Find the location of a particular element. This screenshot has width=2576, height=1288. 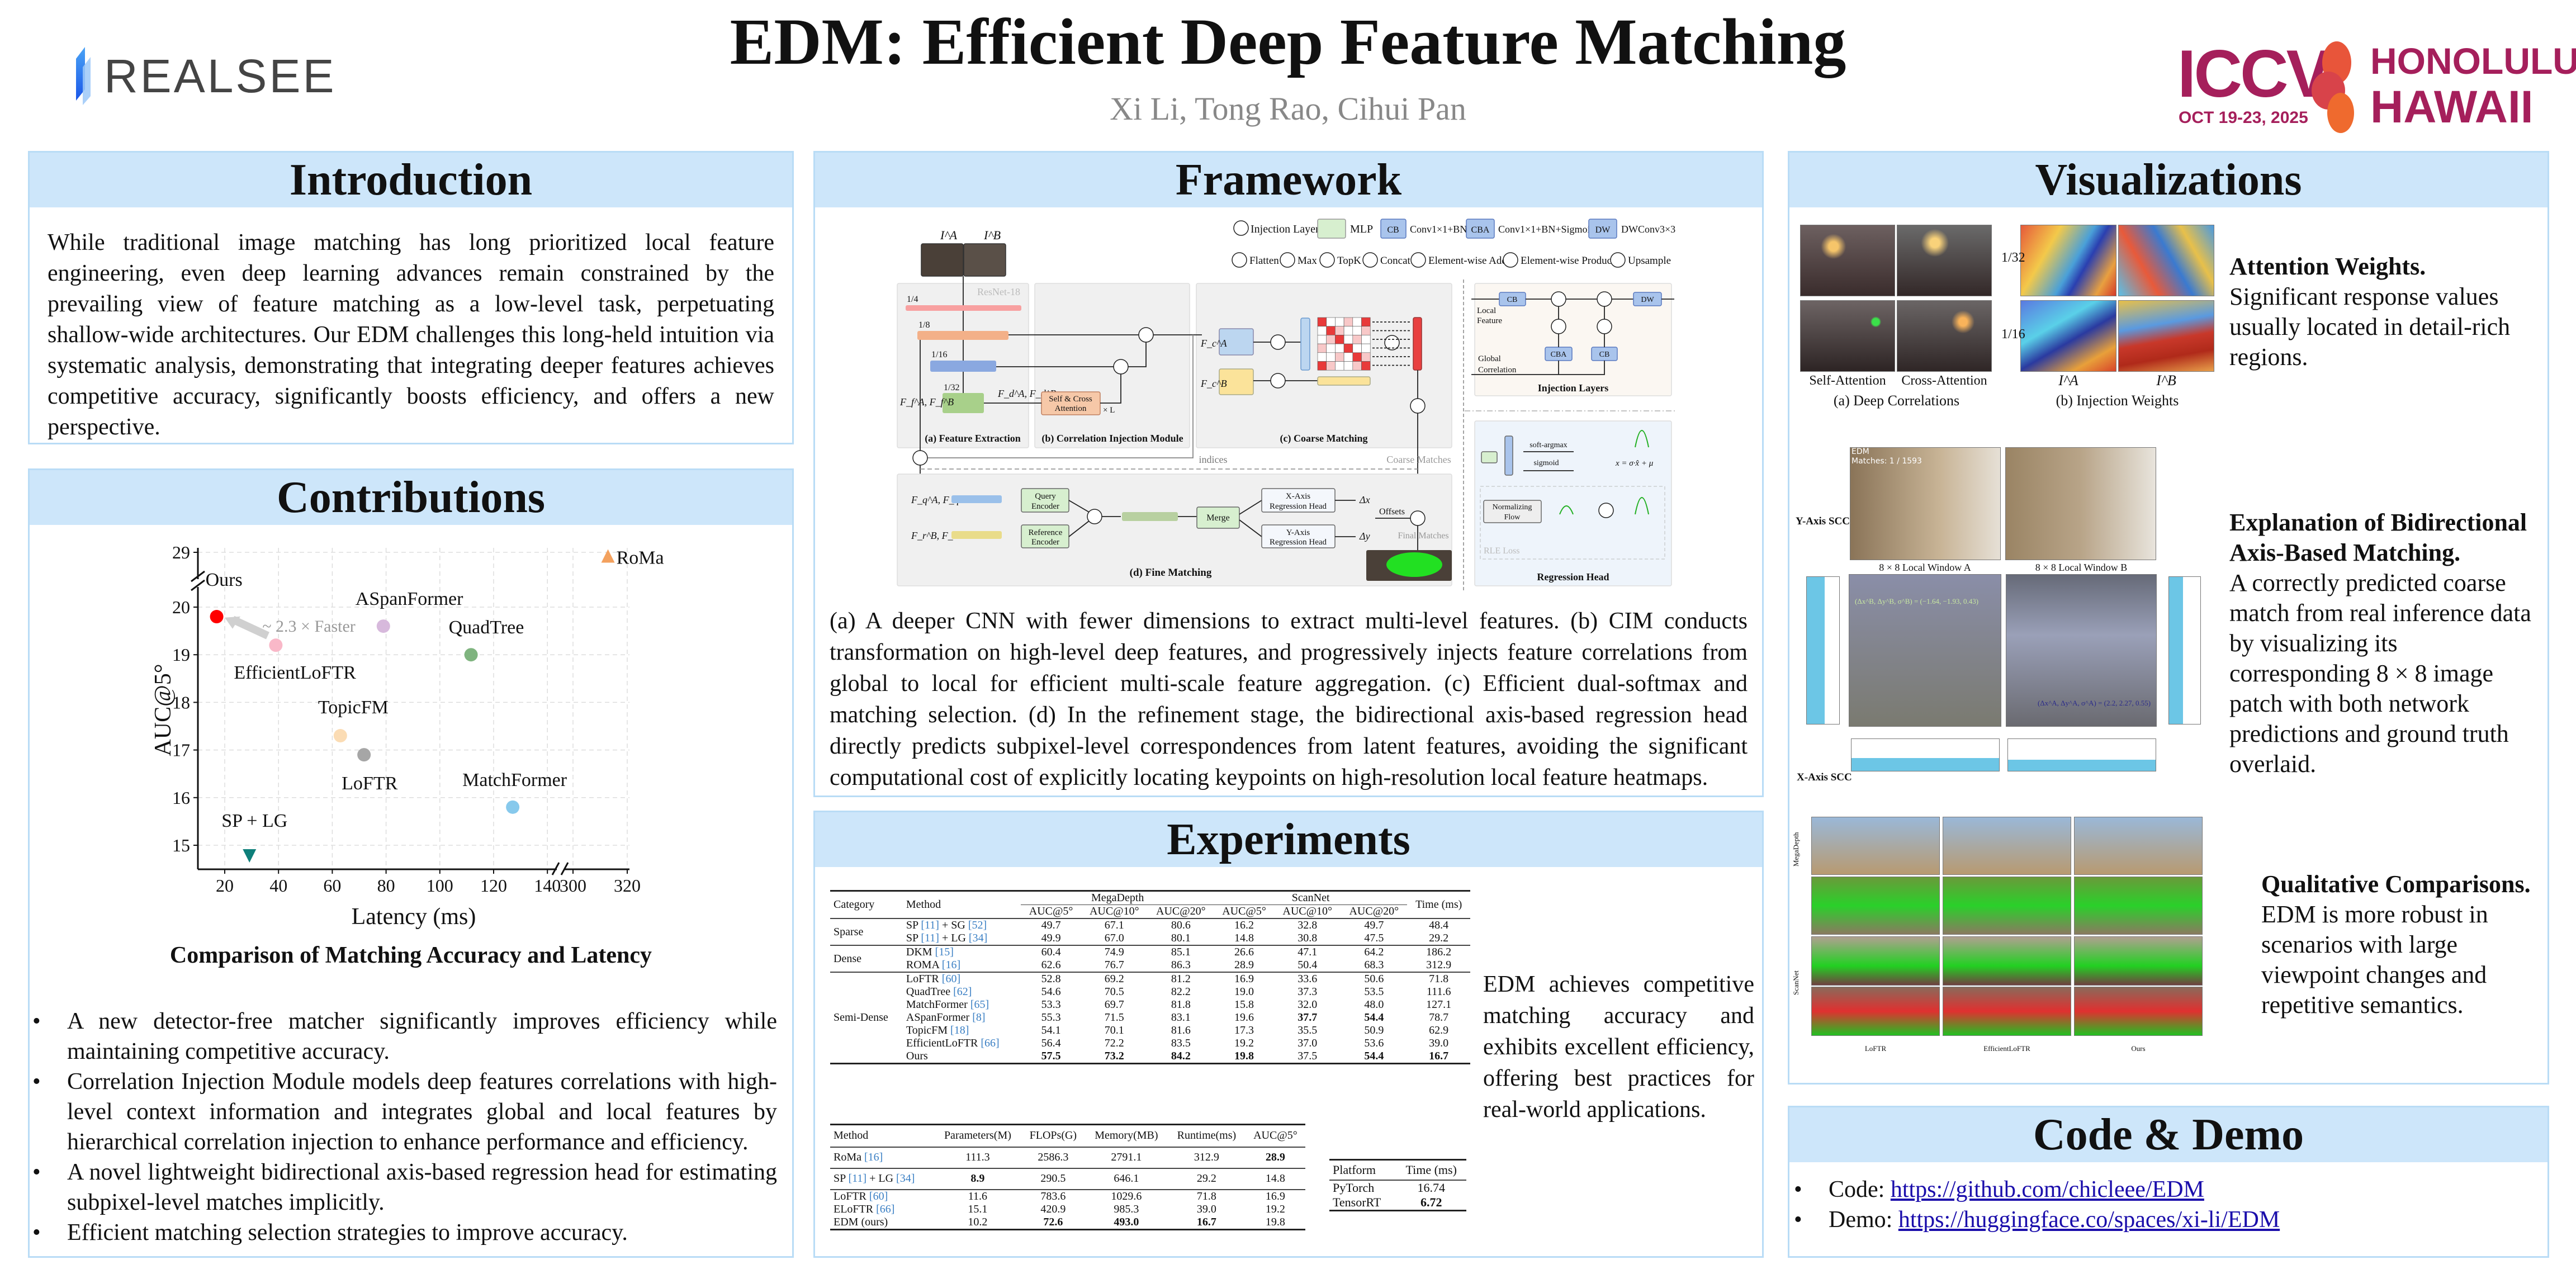

table-cell: 47.5 is located at coordinates (1374, 938).